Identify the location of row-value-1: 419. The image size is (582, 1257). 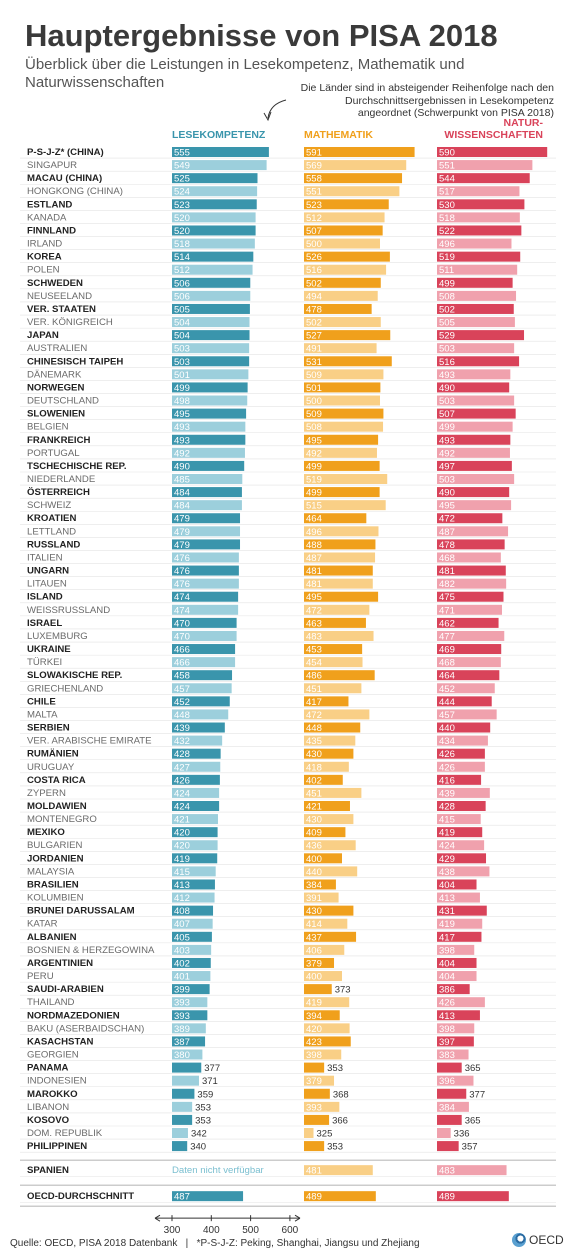
(314, 1003).